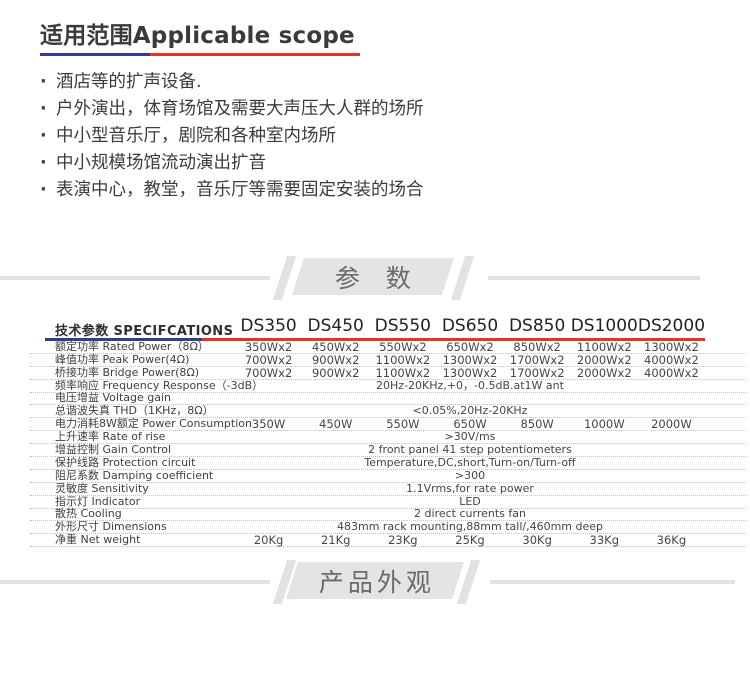 Image resolution: width=750 pixels, height=673 pixels. What do you see at coordinates (604, 326) in the screenshot?
I see `spec-column-header: DS1000` at bounding box center [604, 326].